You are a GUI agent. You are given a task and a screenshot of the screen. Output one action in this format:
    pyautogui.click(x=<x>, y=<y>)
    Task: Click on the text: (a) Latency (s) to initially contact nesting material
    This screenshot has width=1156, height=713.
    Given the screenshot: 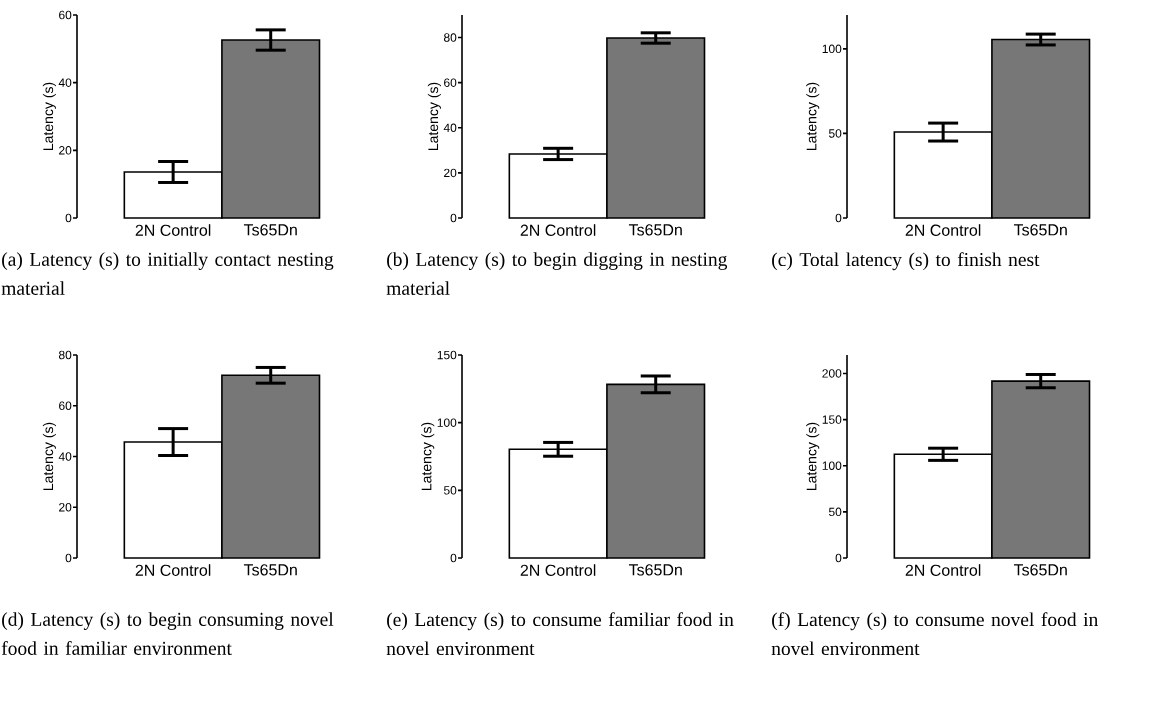 What is the action you would take?
    pyautogui.click(x=167, y=273)
    